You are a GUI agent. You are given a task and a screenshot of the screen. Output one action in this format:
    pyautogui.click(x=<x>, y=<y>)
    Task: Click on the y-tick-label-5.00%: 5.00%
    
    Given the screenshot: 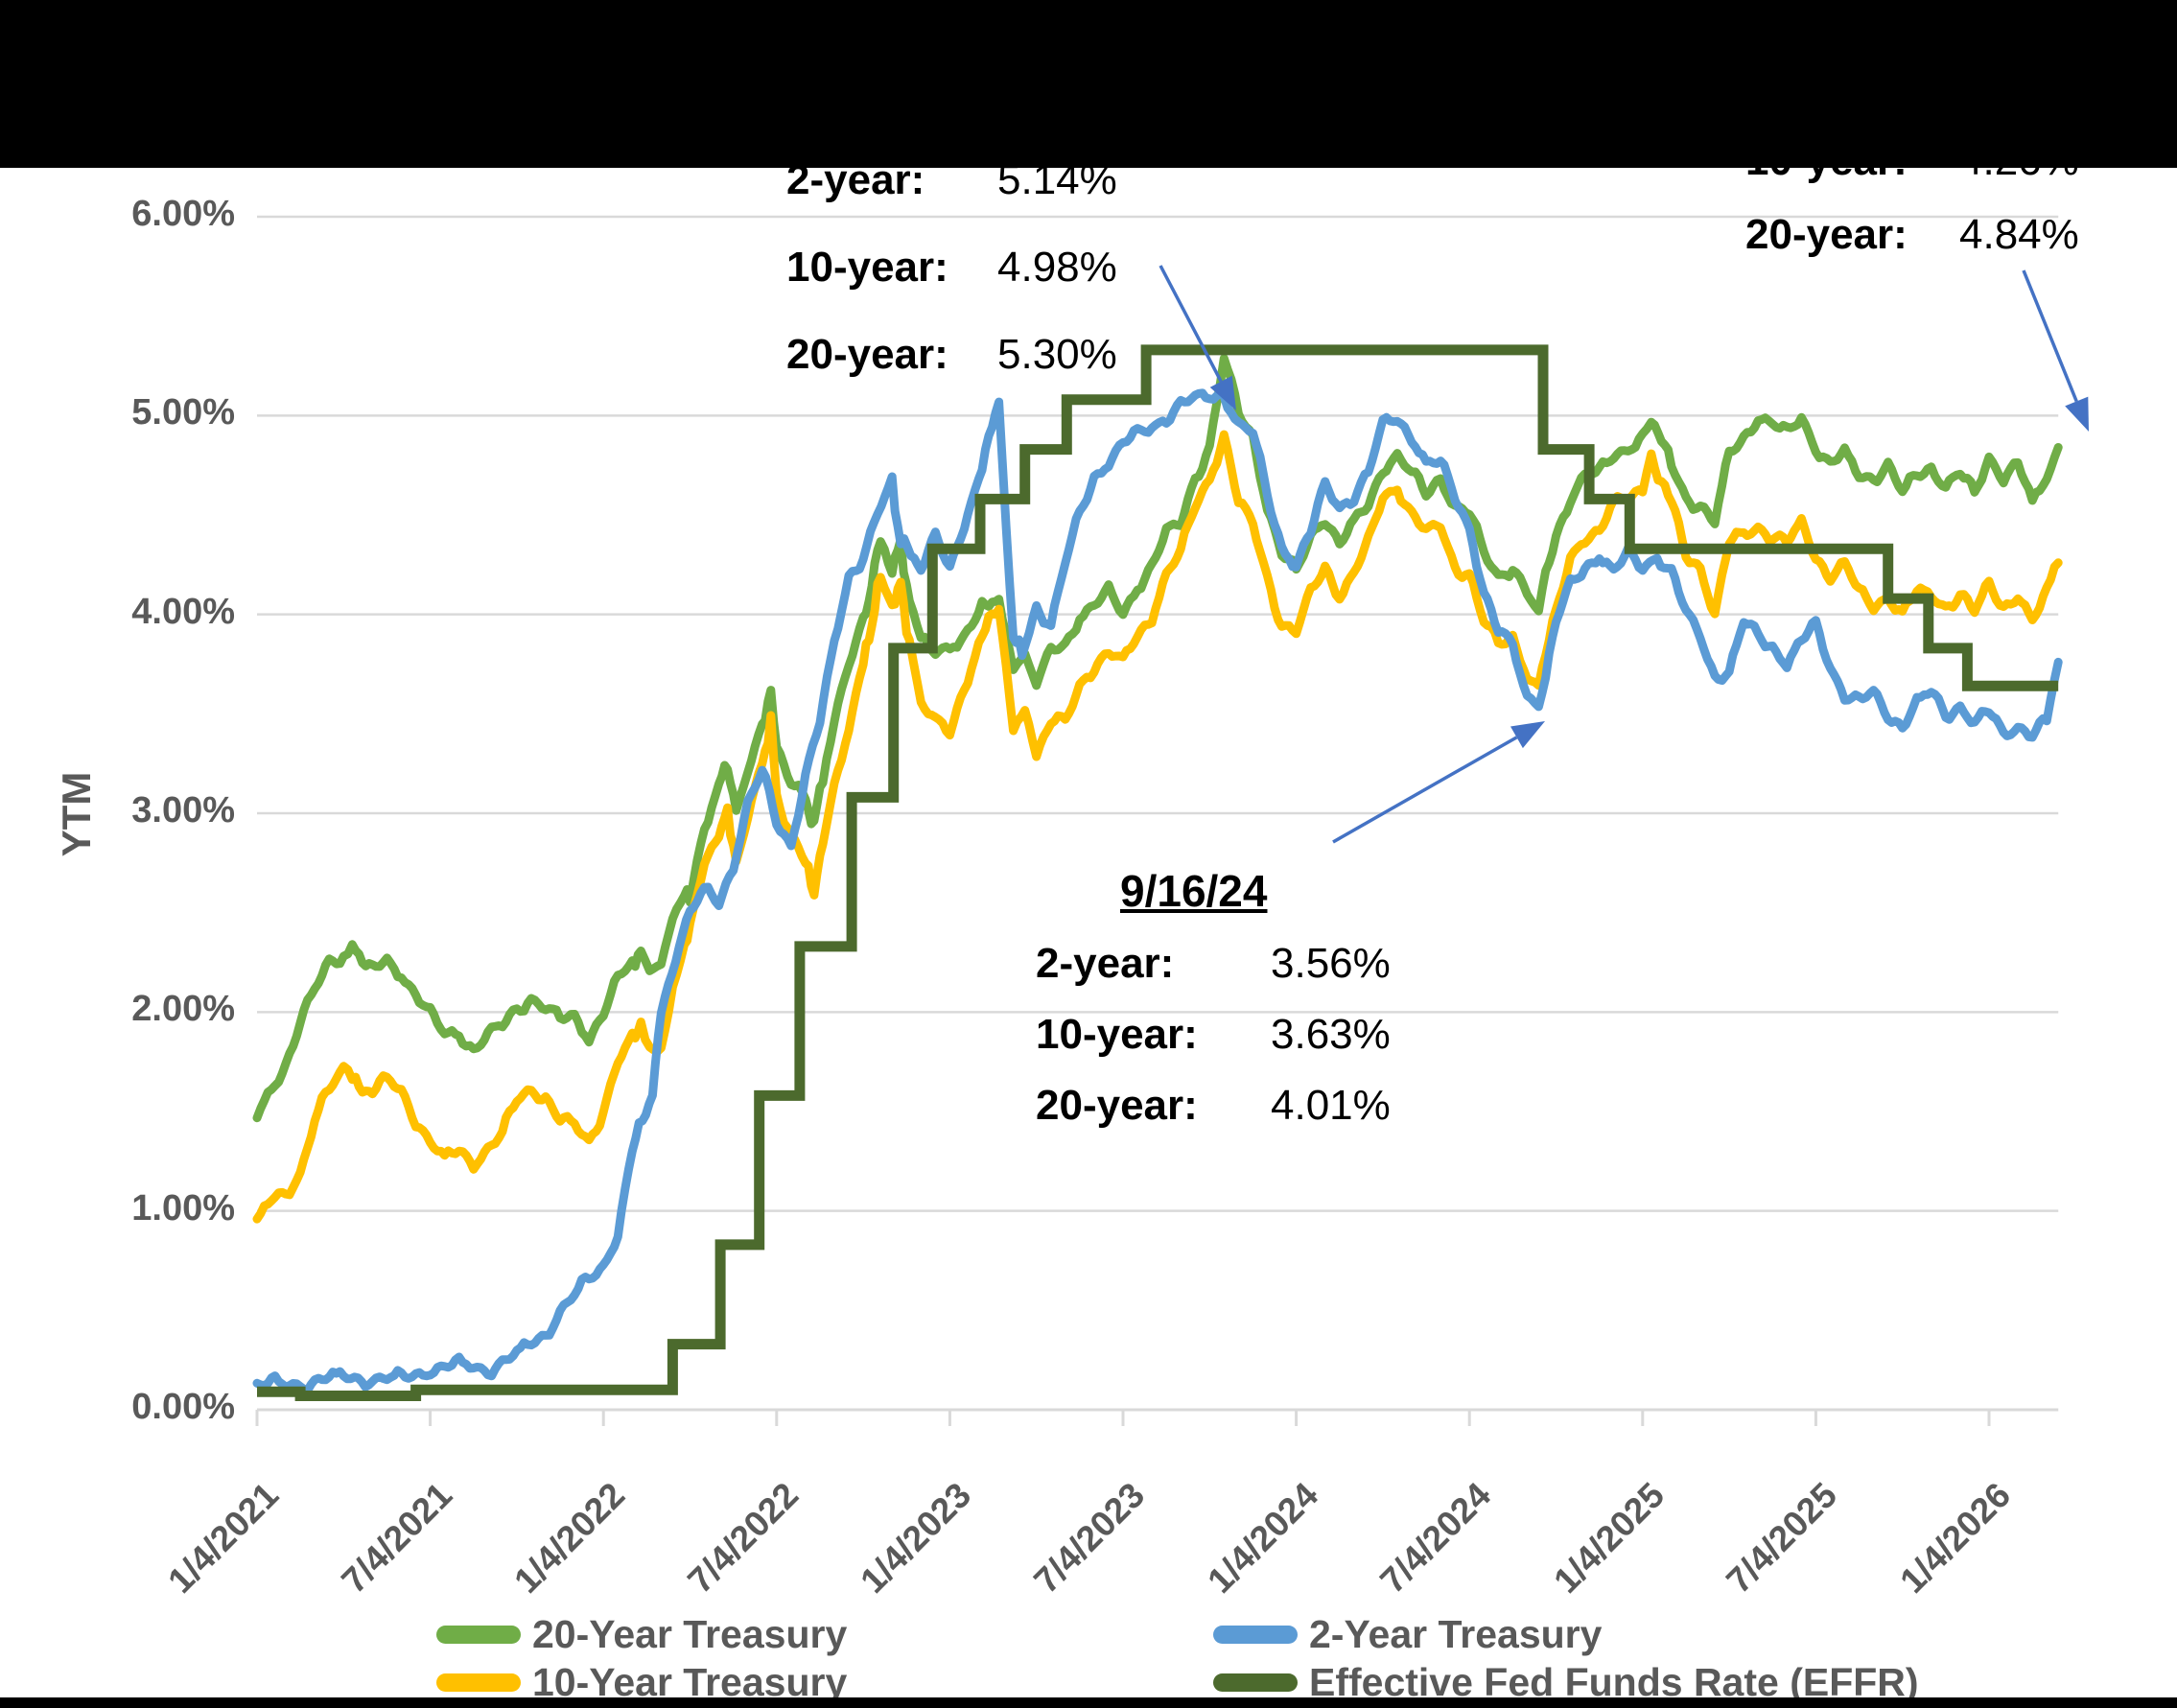 What is the action you would take?
    pyautogui.click(x=183, y=413)
    